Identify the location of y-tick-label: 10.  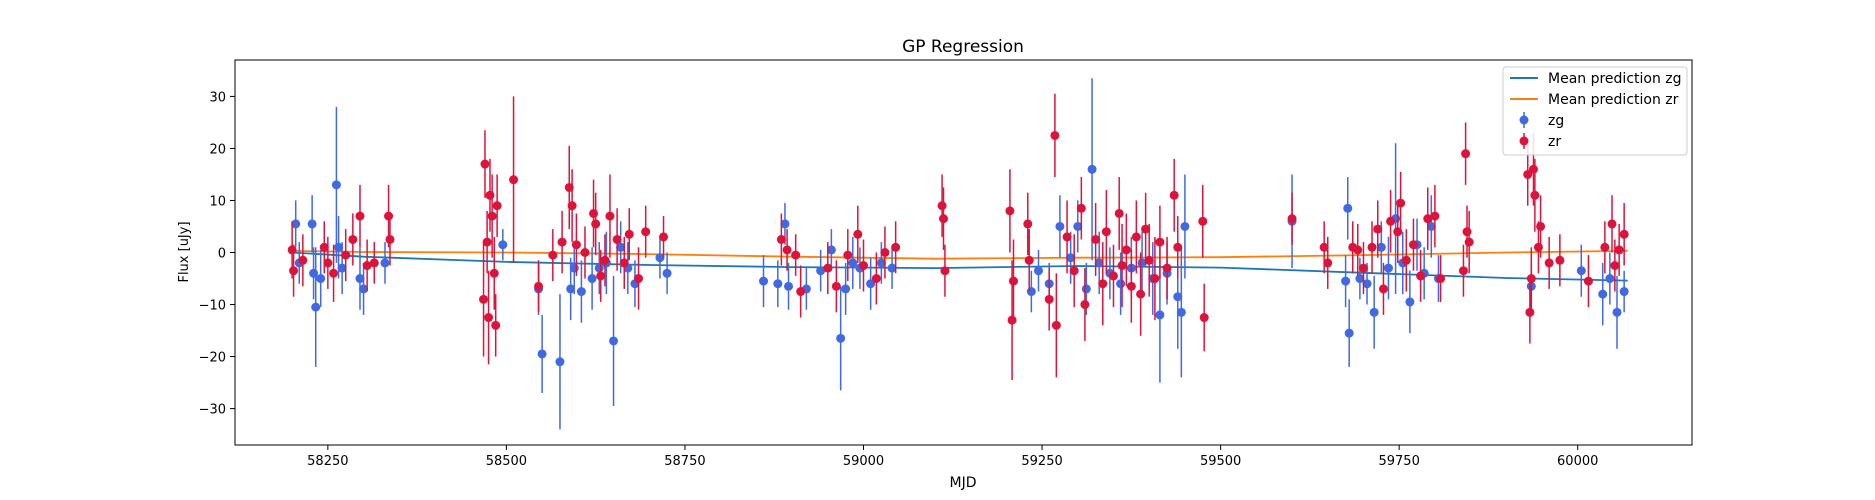
(217, 201).